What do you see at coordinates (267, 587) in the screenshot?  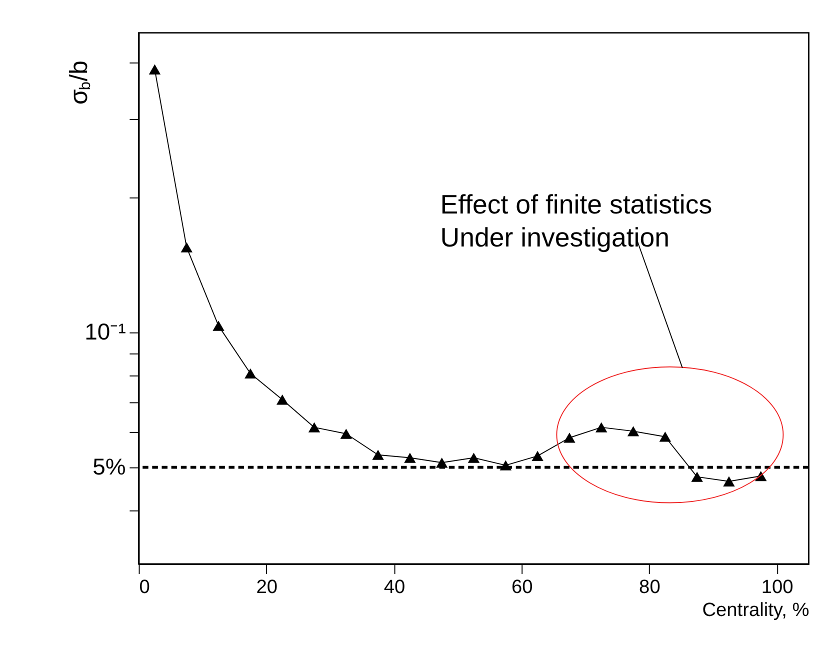 I see `x-tick-label: 20` at bounding box center [267, 587].